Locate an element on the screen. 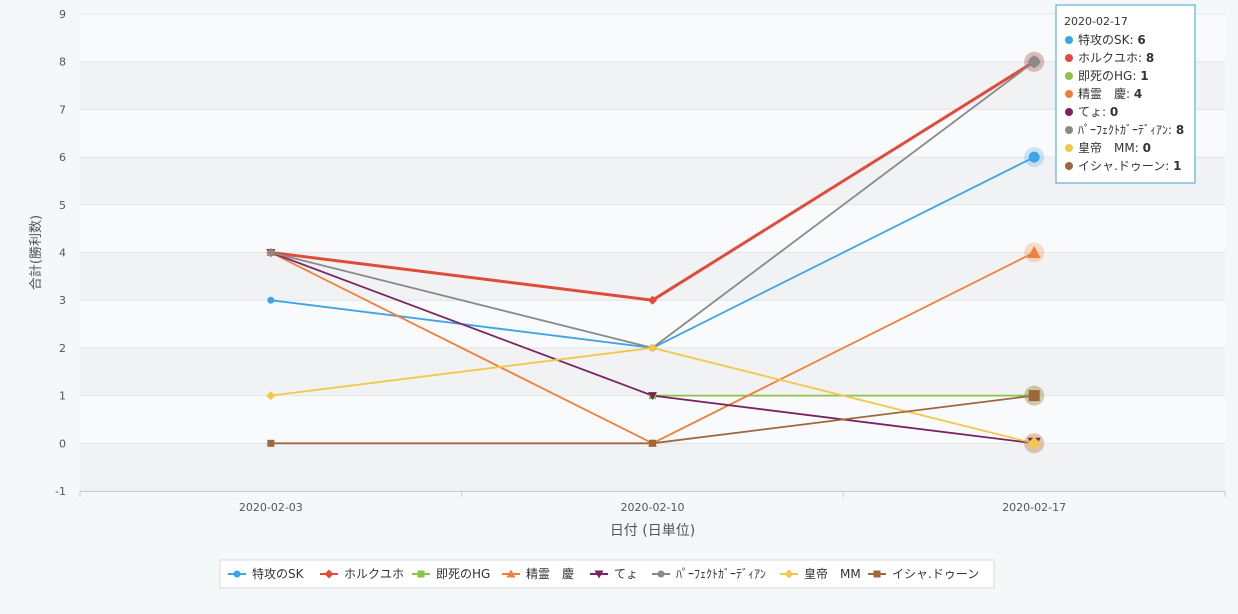 The height and width of the screenshot is (614, 1238). tooltip-series-name: 即死のHG: is located at coordinates (1109, 76).